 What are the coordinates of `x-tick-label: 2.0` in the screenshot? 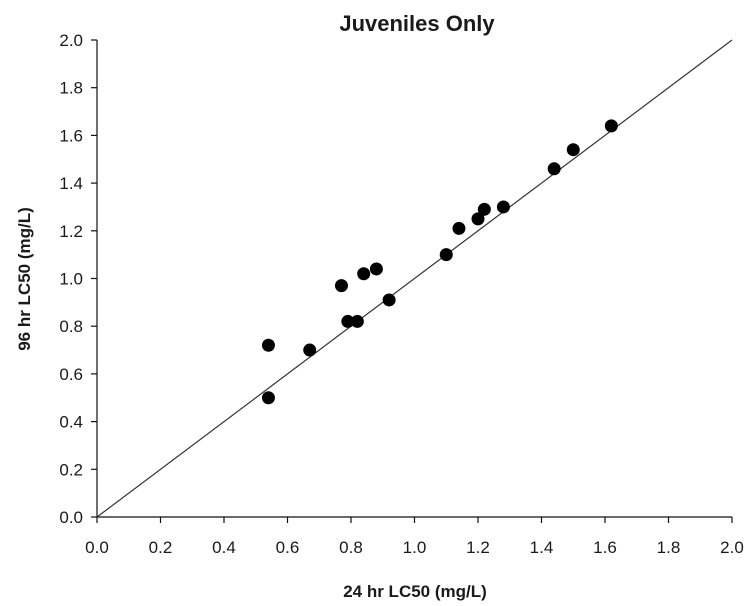 It's located at (732, 547).